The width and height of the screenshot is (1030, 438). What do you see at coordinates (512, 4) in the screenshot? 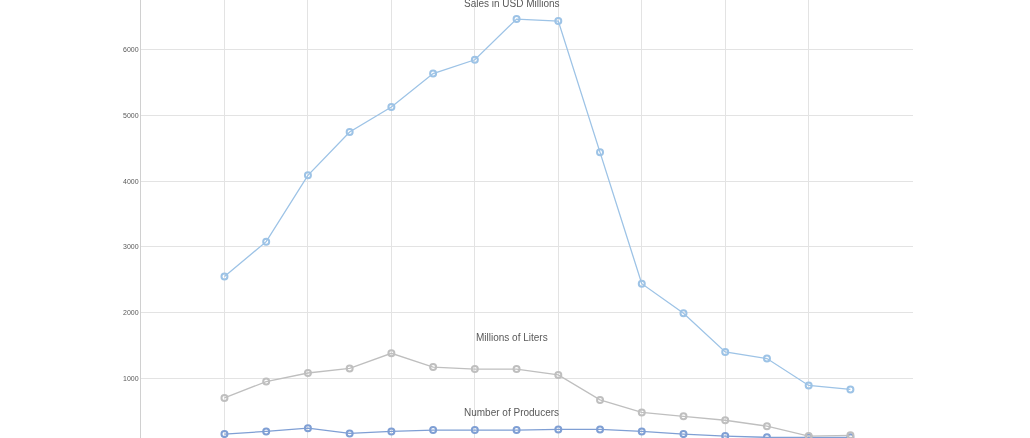
I see `series-label: Sales in USD Millions` at bounding box center [512, 4].